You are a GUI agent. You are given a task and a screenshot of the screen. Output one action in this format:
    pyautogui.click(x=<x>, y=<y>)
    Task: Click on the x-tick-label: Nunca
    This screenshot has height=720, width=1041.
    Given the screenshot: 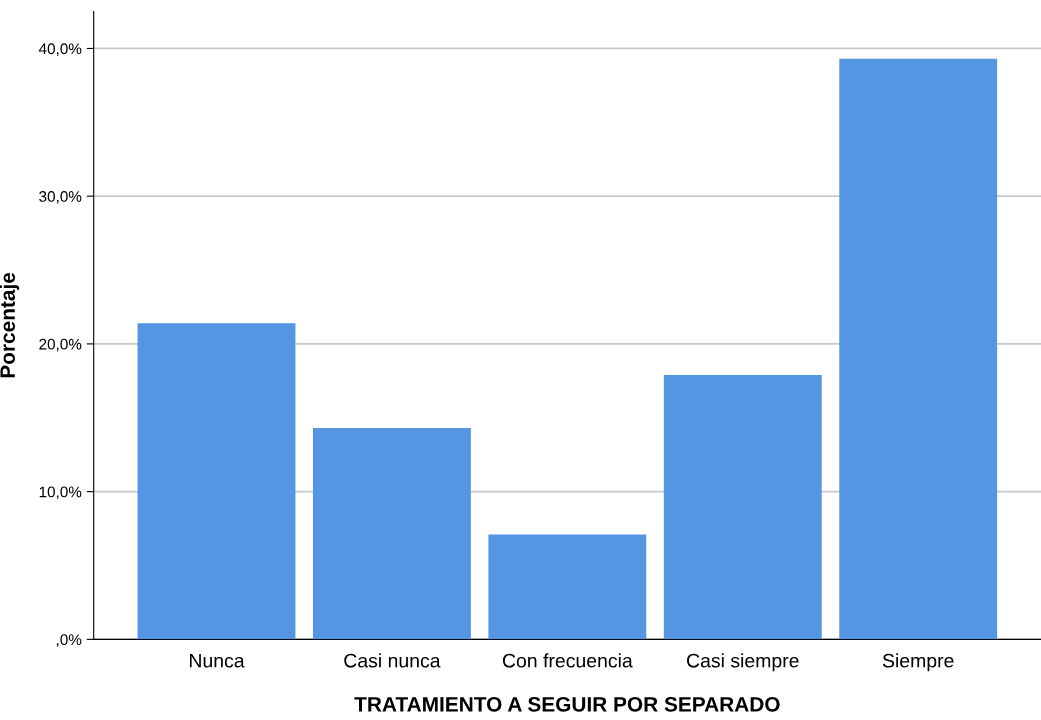 What is the action you would take?
    pyautogui.click(x=217, y=660)
    